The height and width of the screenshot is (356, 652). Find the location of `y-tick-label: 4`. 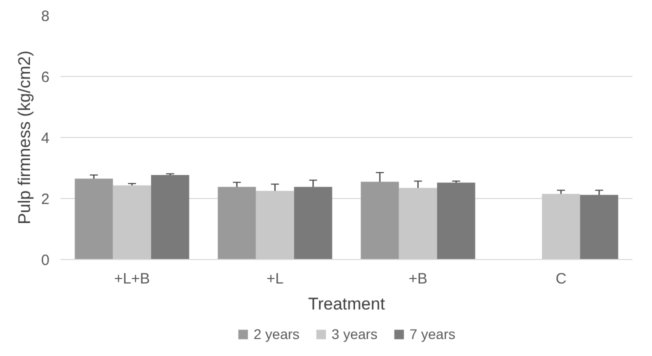

y-tick-label: 4 is located at coordinates (45, 138).